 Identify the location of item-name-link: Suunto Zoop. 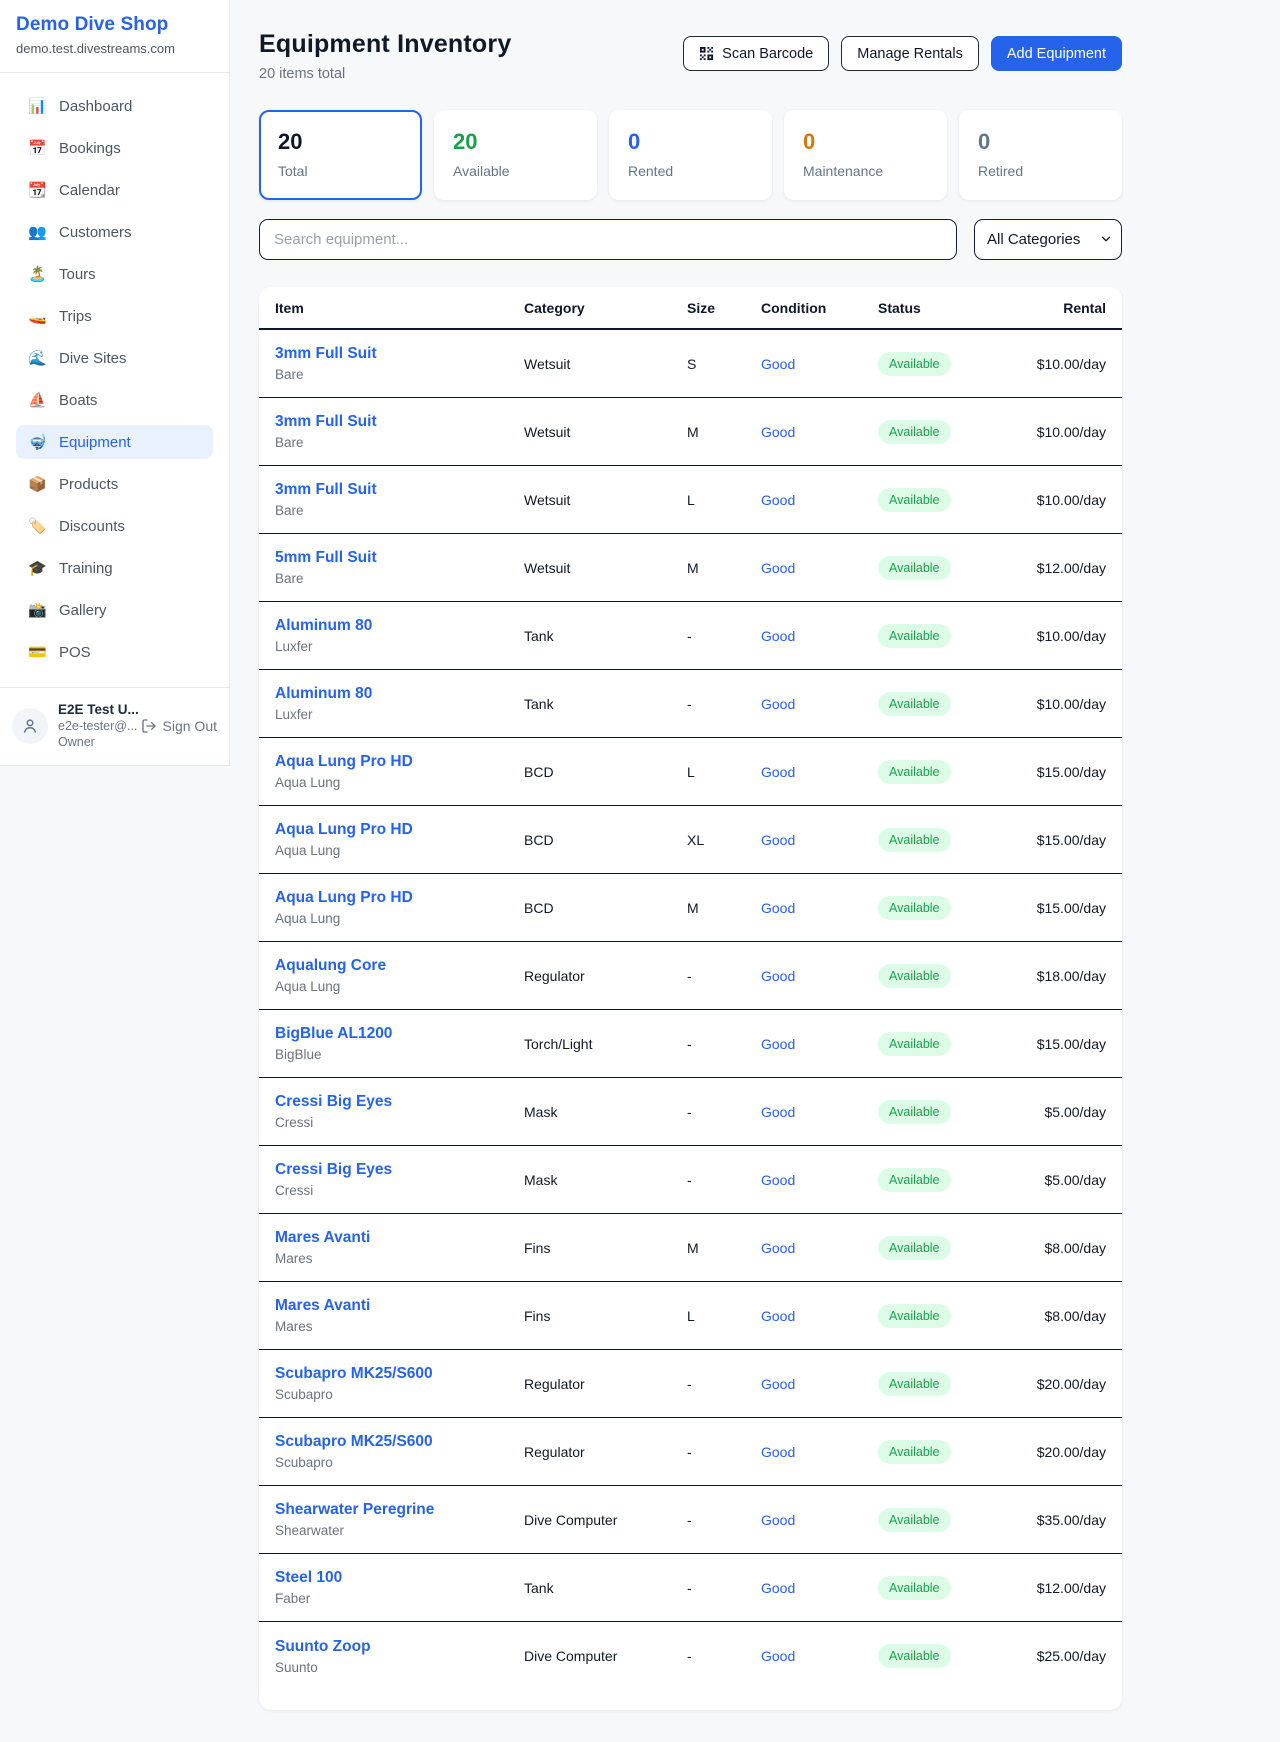
(323, 1646).